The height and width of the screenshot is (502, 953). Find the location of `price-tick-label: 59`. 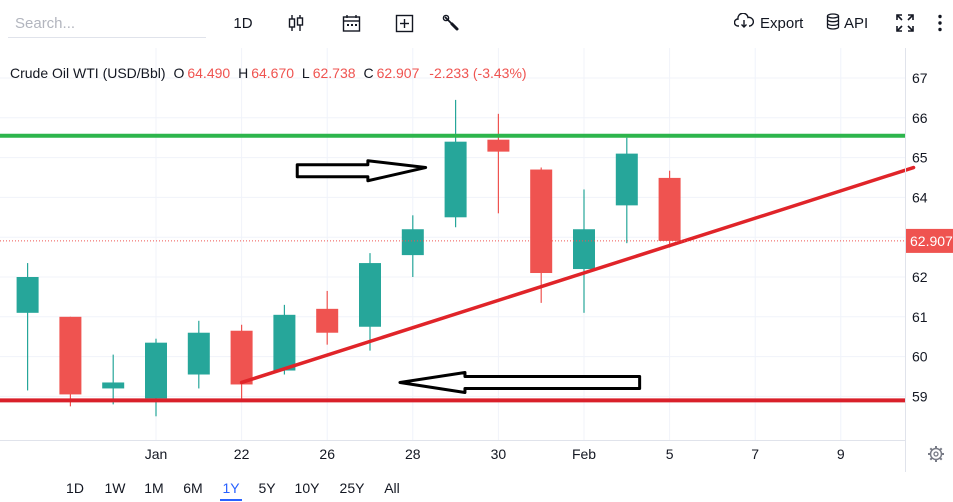

price-tick-label: 59 is located at coordinates (920, 396).